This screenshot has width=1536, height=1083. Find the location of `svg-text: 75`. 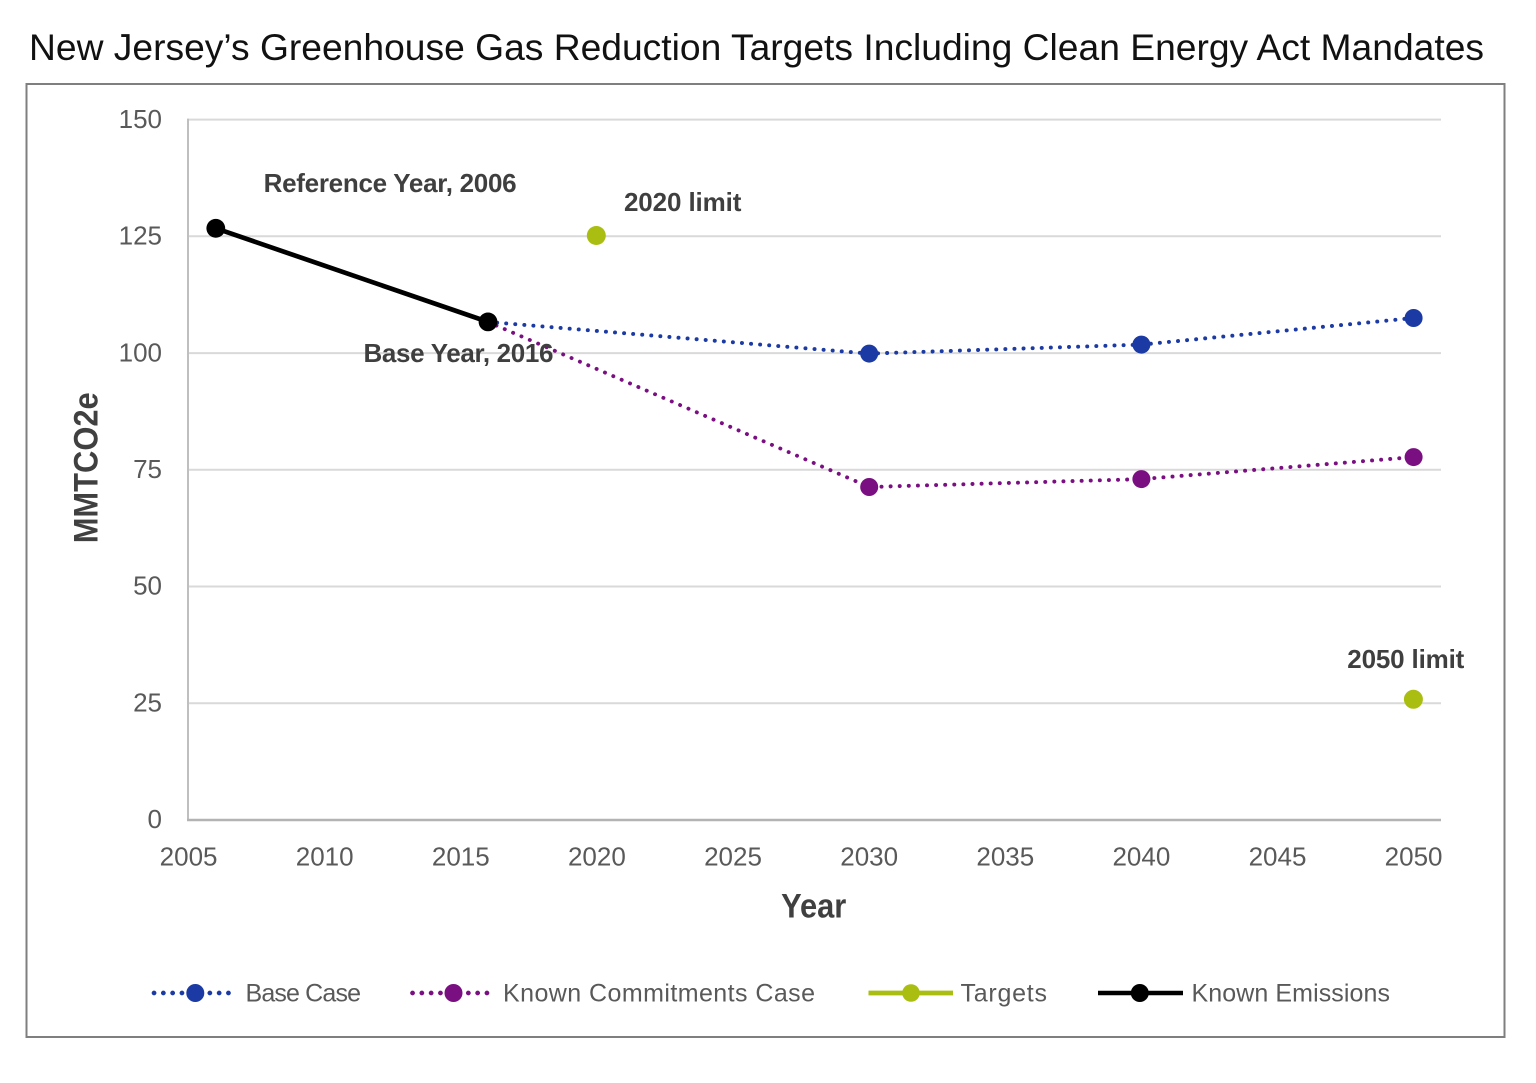

svg-text: 75 is located at coordinates (147, 469).